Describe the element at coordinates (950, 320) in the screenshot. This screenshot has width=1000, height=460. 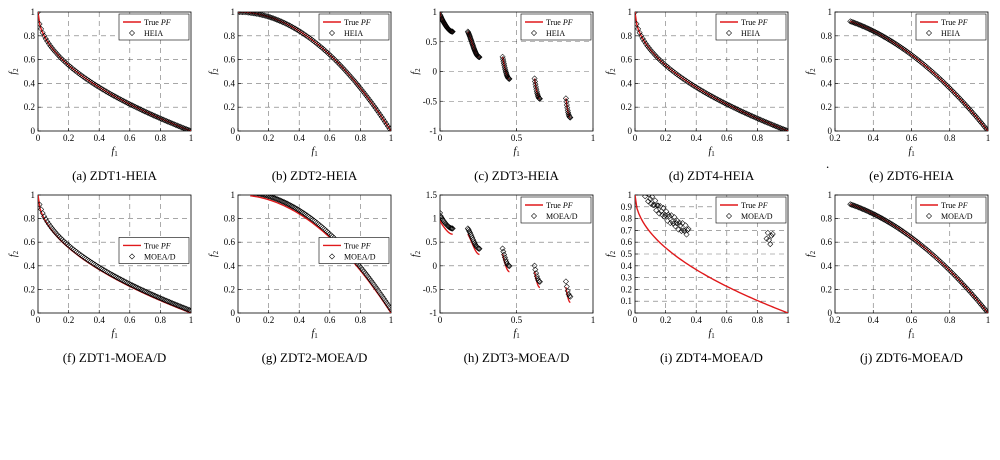
I see `x-tick-label: 0.8` at that location.